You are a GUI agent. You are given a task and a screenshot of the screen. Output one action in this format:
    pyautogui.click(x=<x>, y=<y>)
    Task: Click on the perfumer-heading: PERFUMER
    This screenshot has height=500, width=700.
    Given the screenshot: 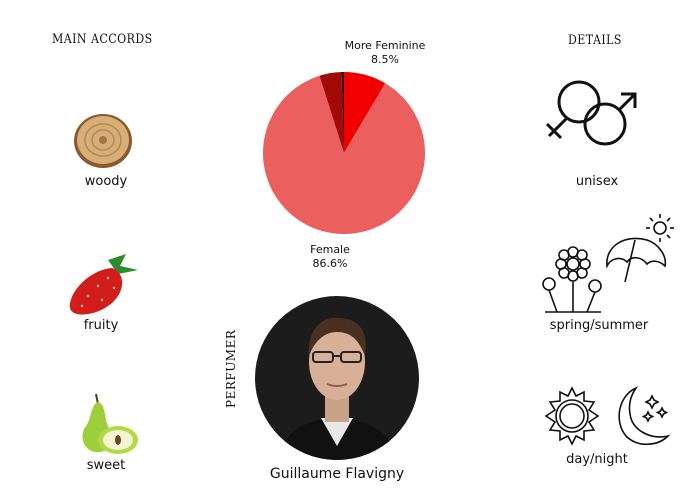 What is the action you would take?
    pyautogui.click(x=231, y=368)
    